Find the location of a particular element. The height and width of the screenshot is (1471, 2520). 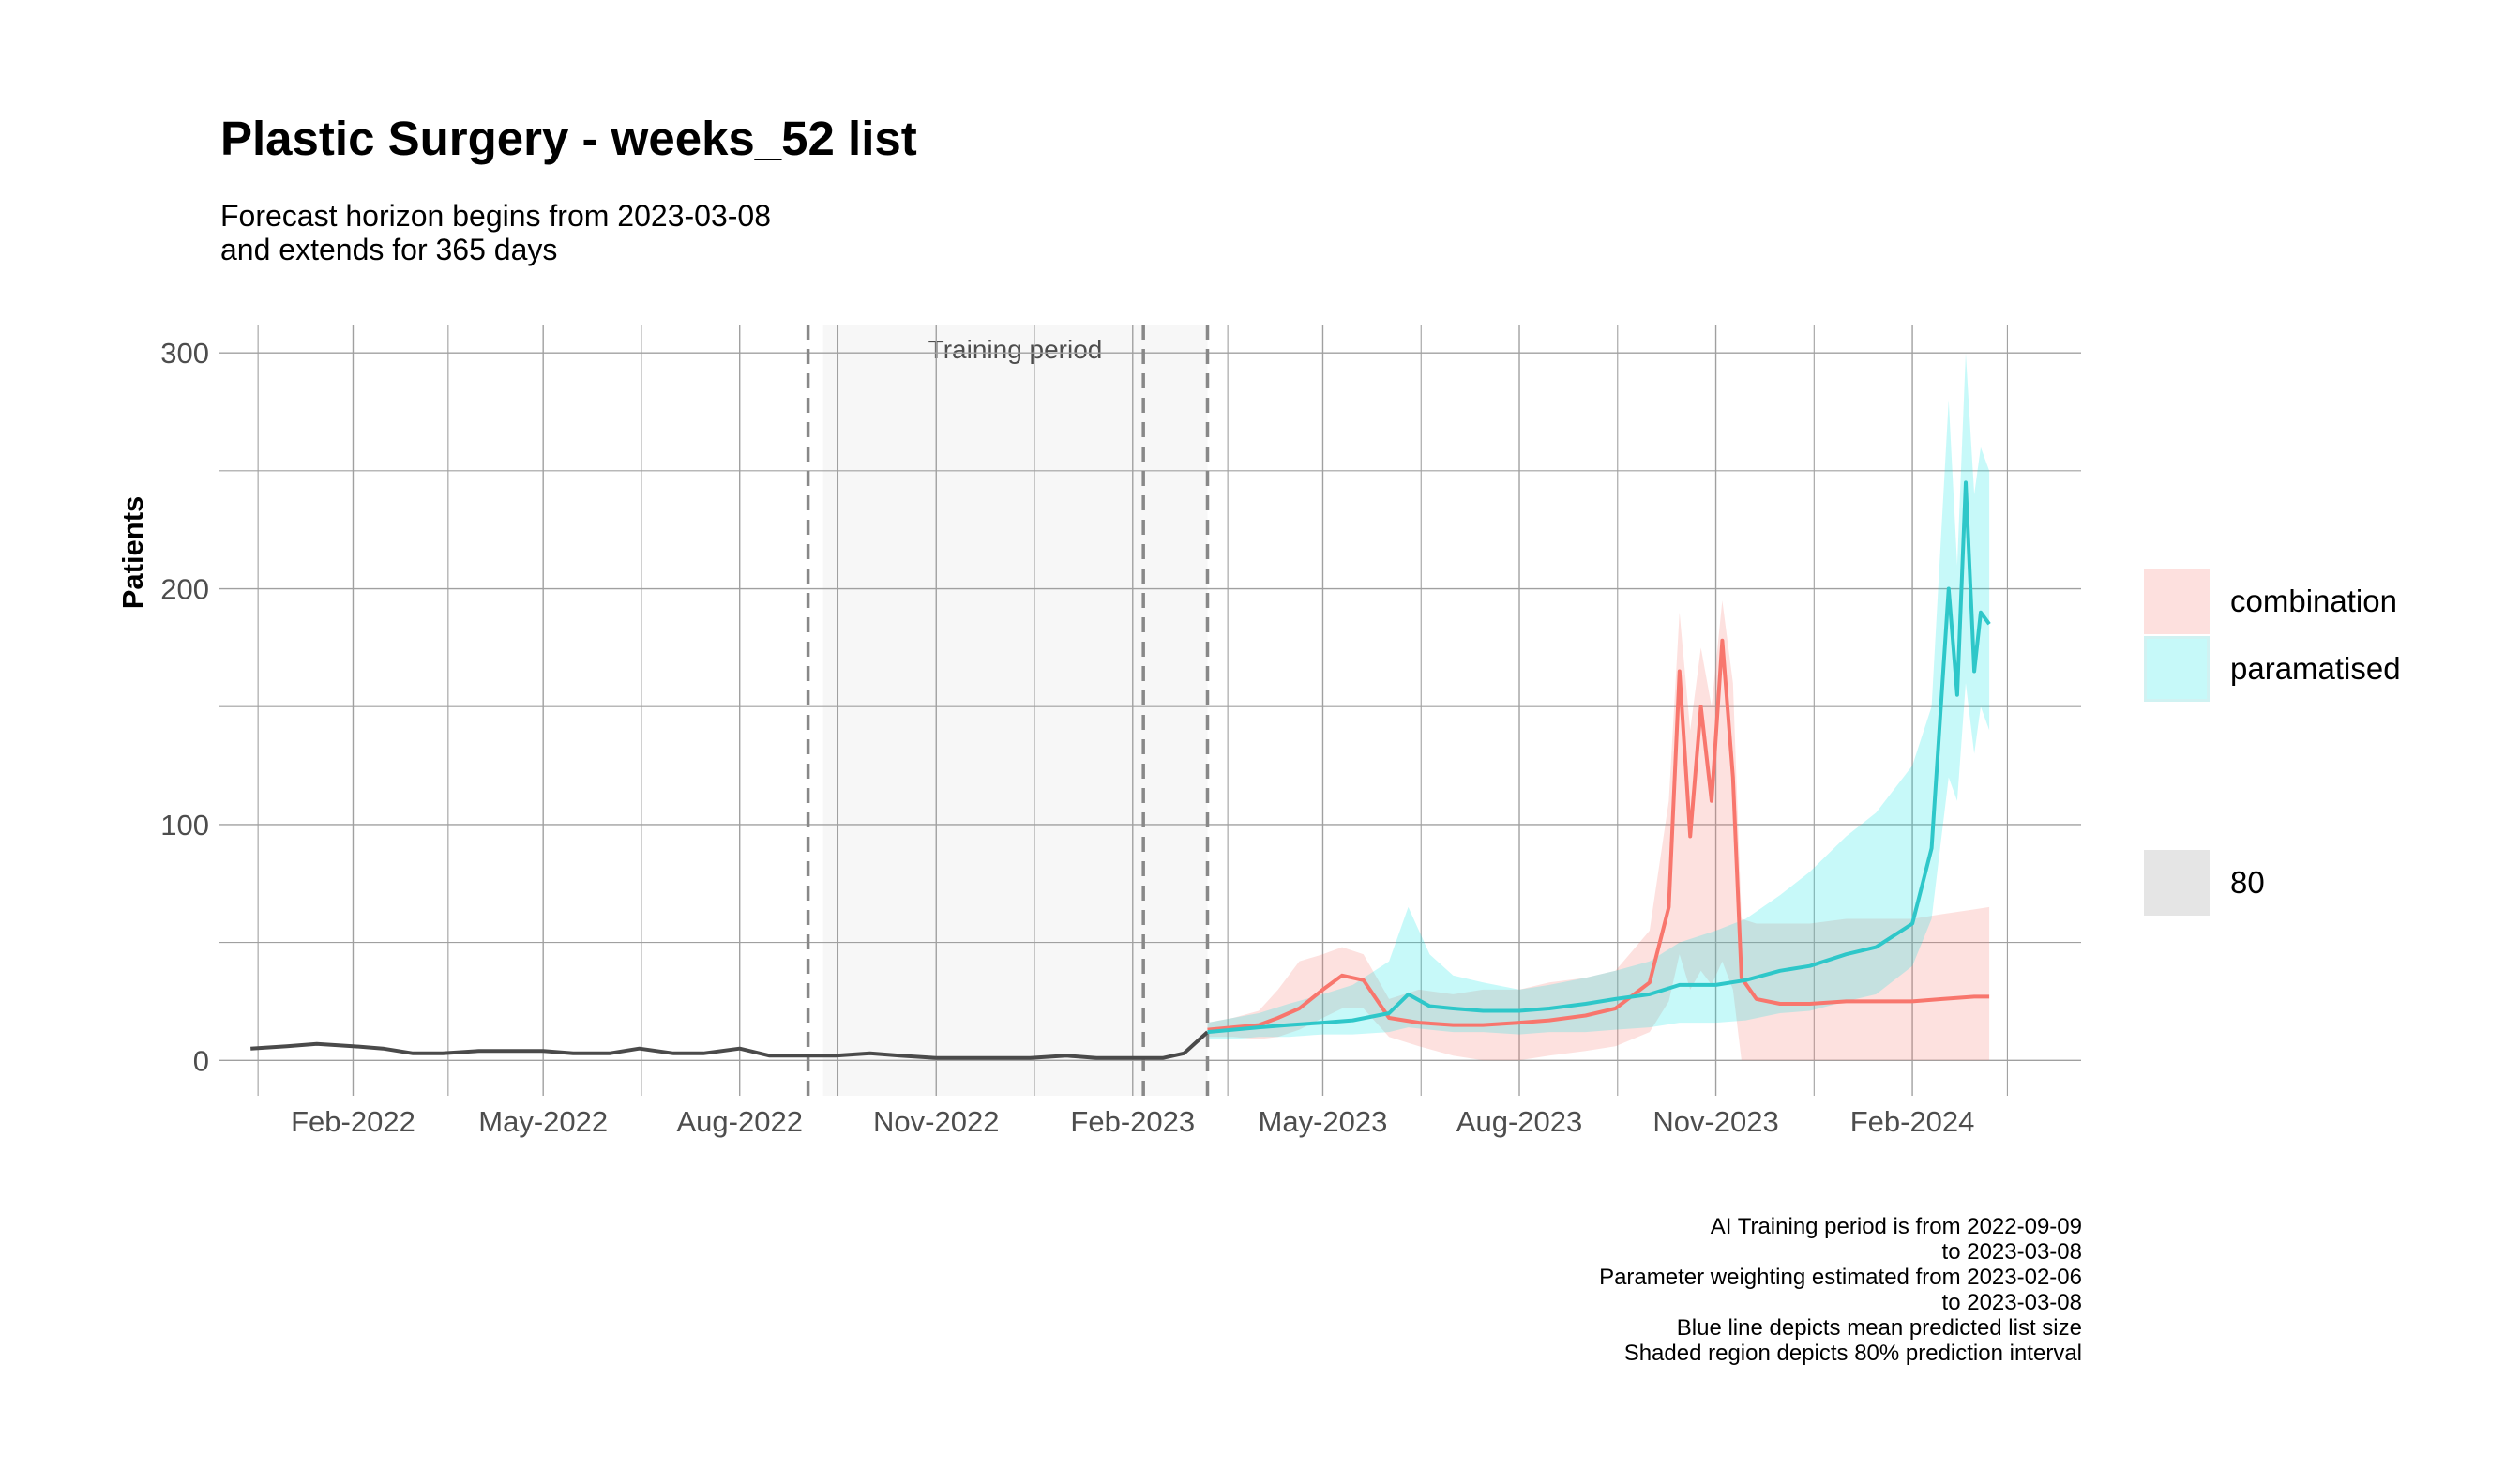

line-paramatised is located at coordinates (1599, 757).